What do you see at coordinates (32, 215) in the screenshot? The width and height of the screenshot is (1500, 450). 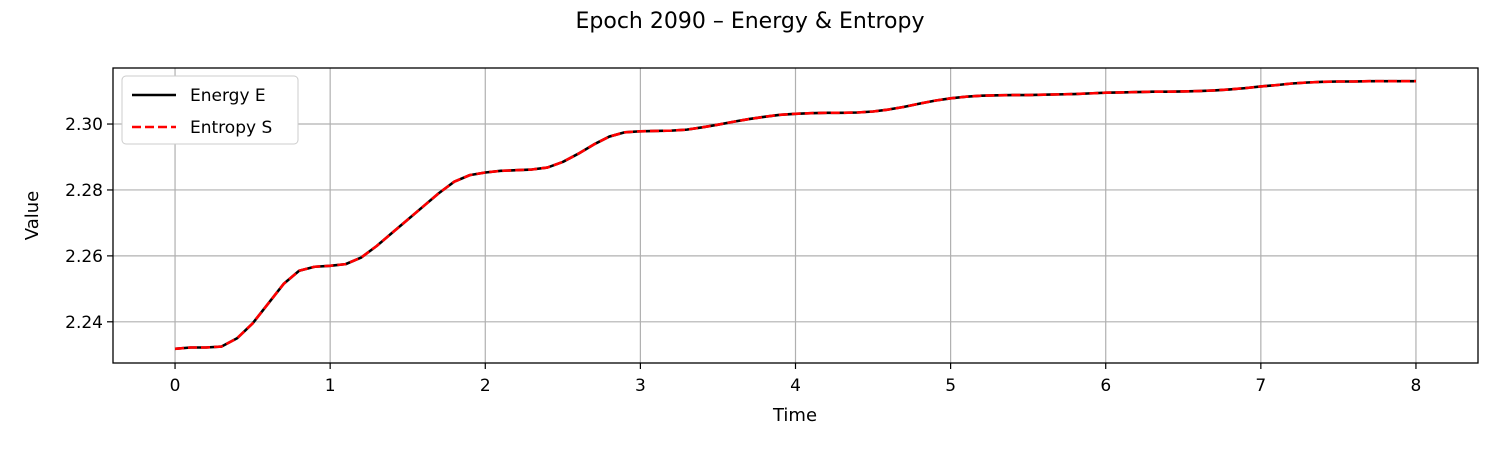 I see `y-axis-label: Value` at bounding box center [32, 215].